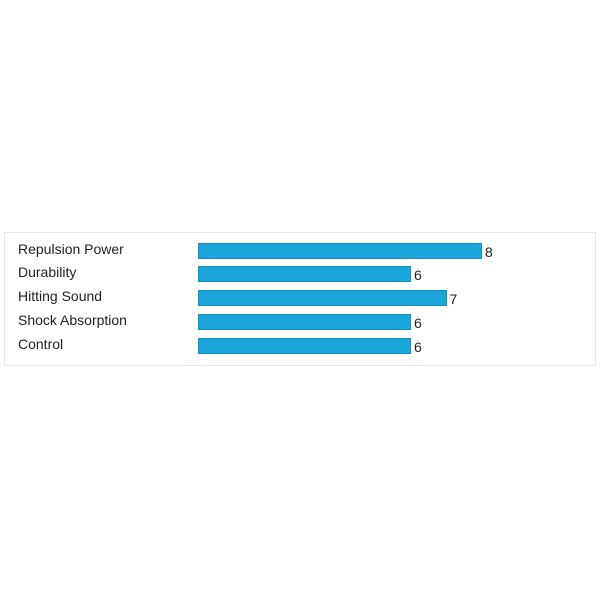 This screenshot has height=600, width=600. I want to click on data-label: 8, so click(489, 252).